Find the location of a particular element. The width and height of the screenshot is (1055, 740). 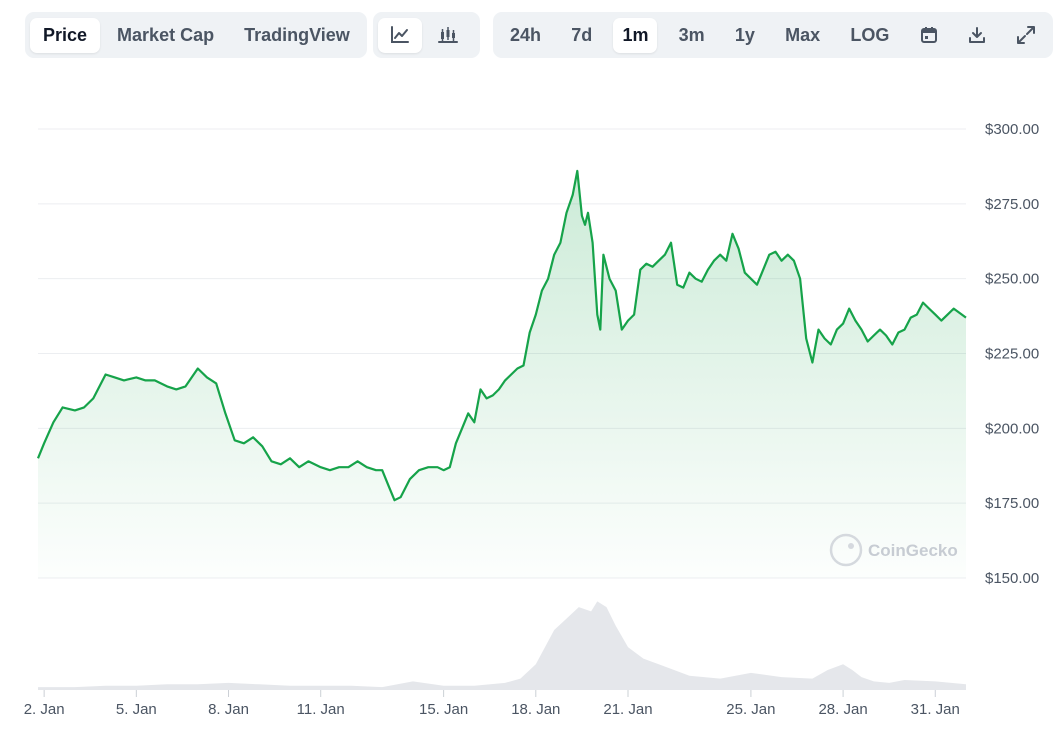

y-tick-label: $225.00 is located at coordinates (1012, 354).